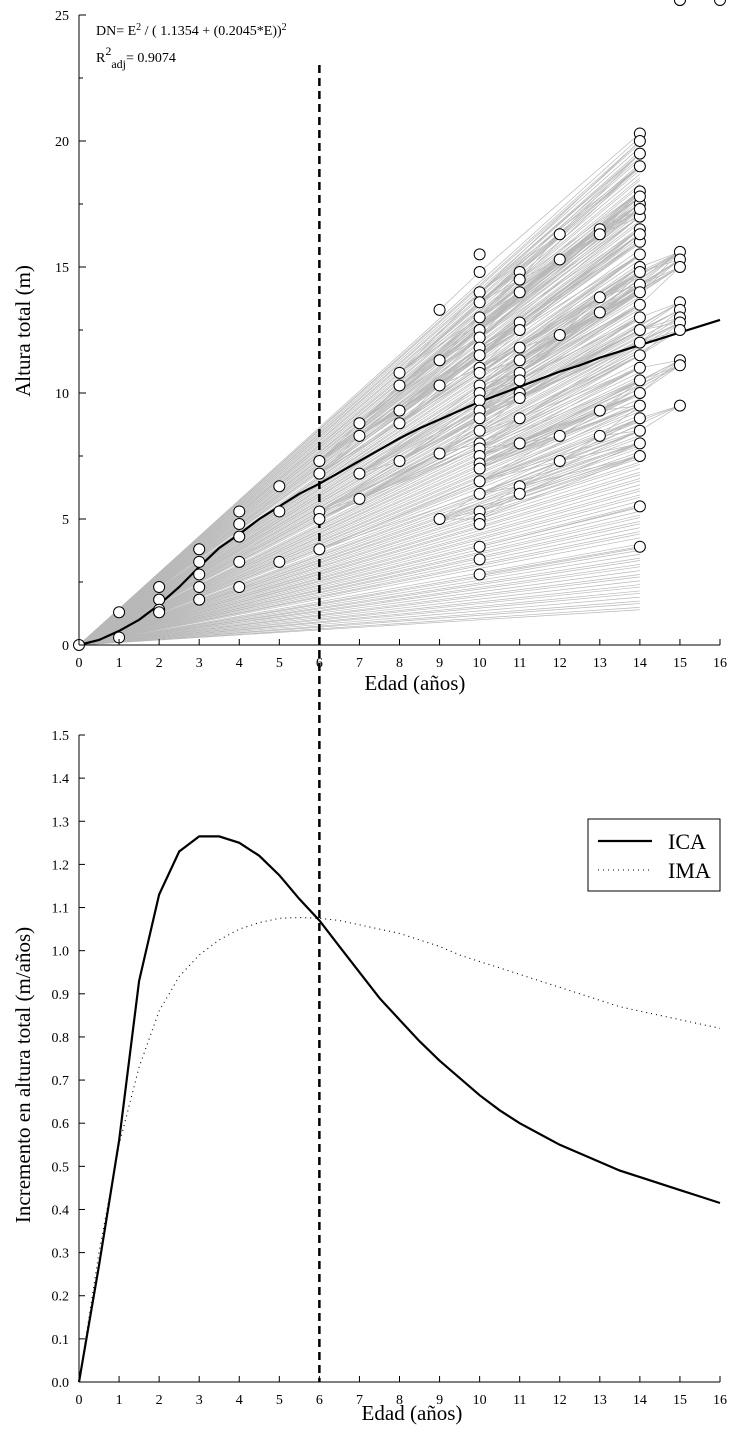  I want to click on legend-label-ima: IMA, so click(689, 870).